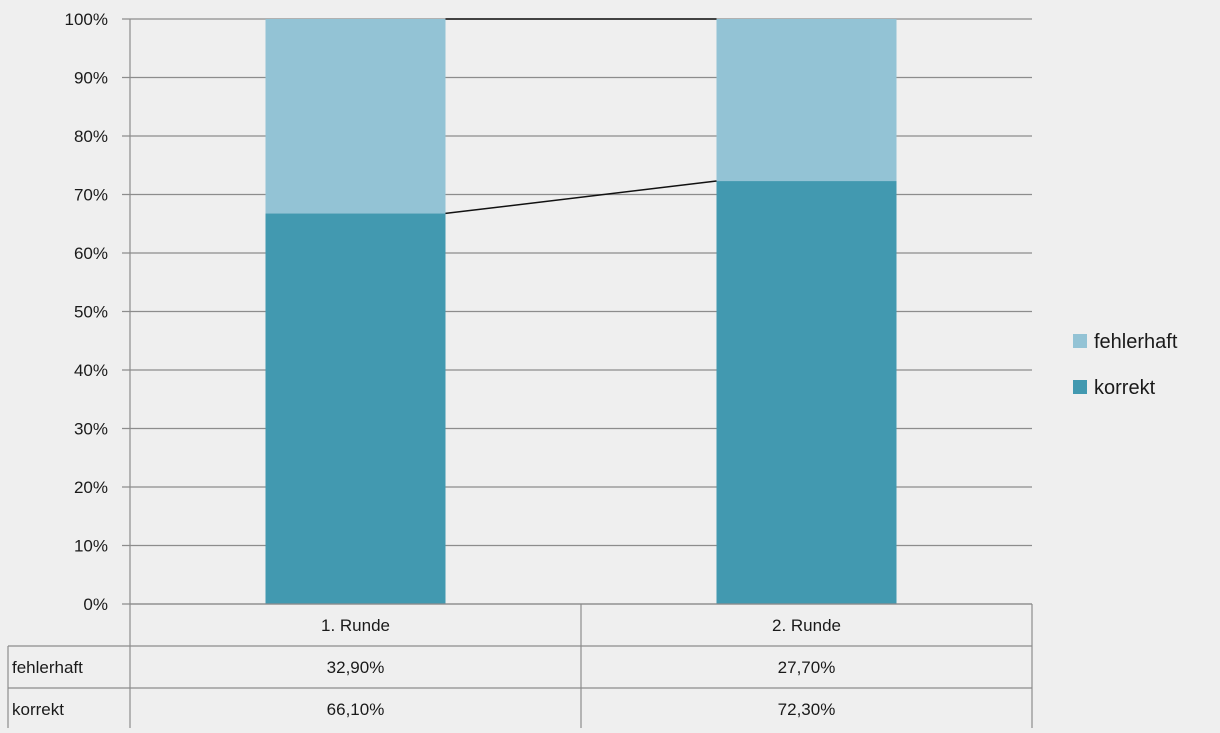 Image resolution: width=1220 pixels, height=733 pixels. I want to click on legend: fehlerhaft korrekt, so click(1125, 365).